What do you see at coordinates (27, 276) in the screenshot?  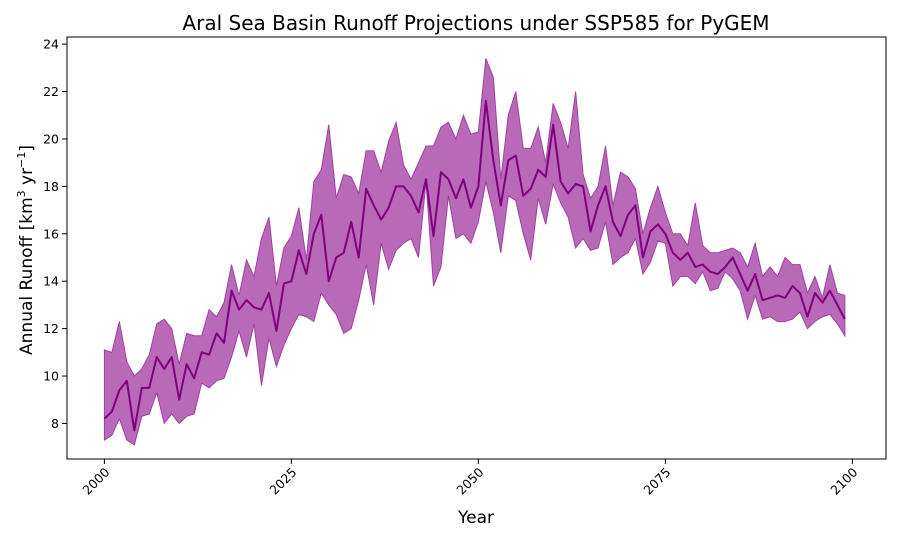 I see `y-axis-title-main: Annual Runoff [km` at bounding box center [27, 276].